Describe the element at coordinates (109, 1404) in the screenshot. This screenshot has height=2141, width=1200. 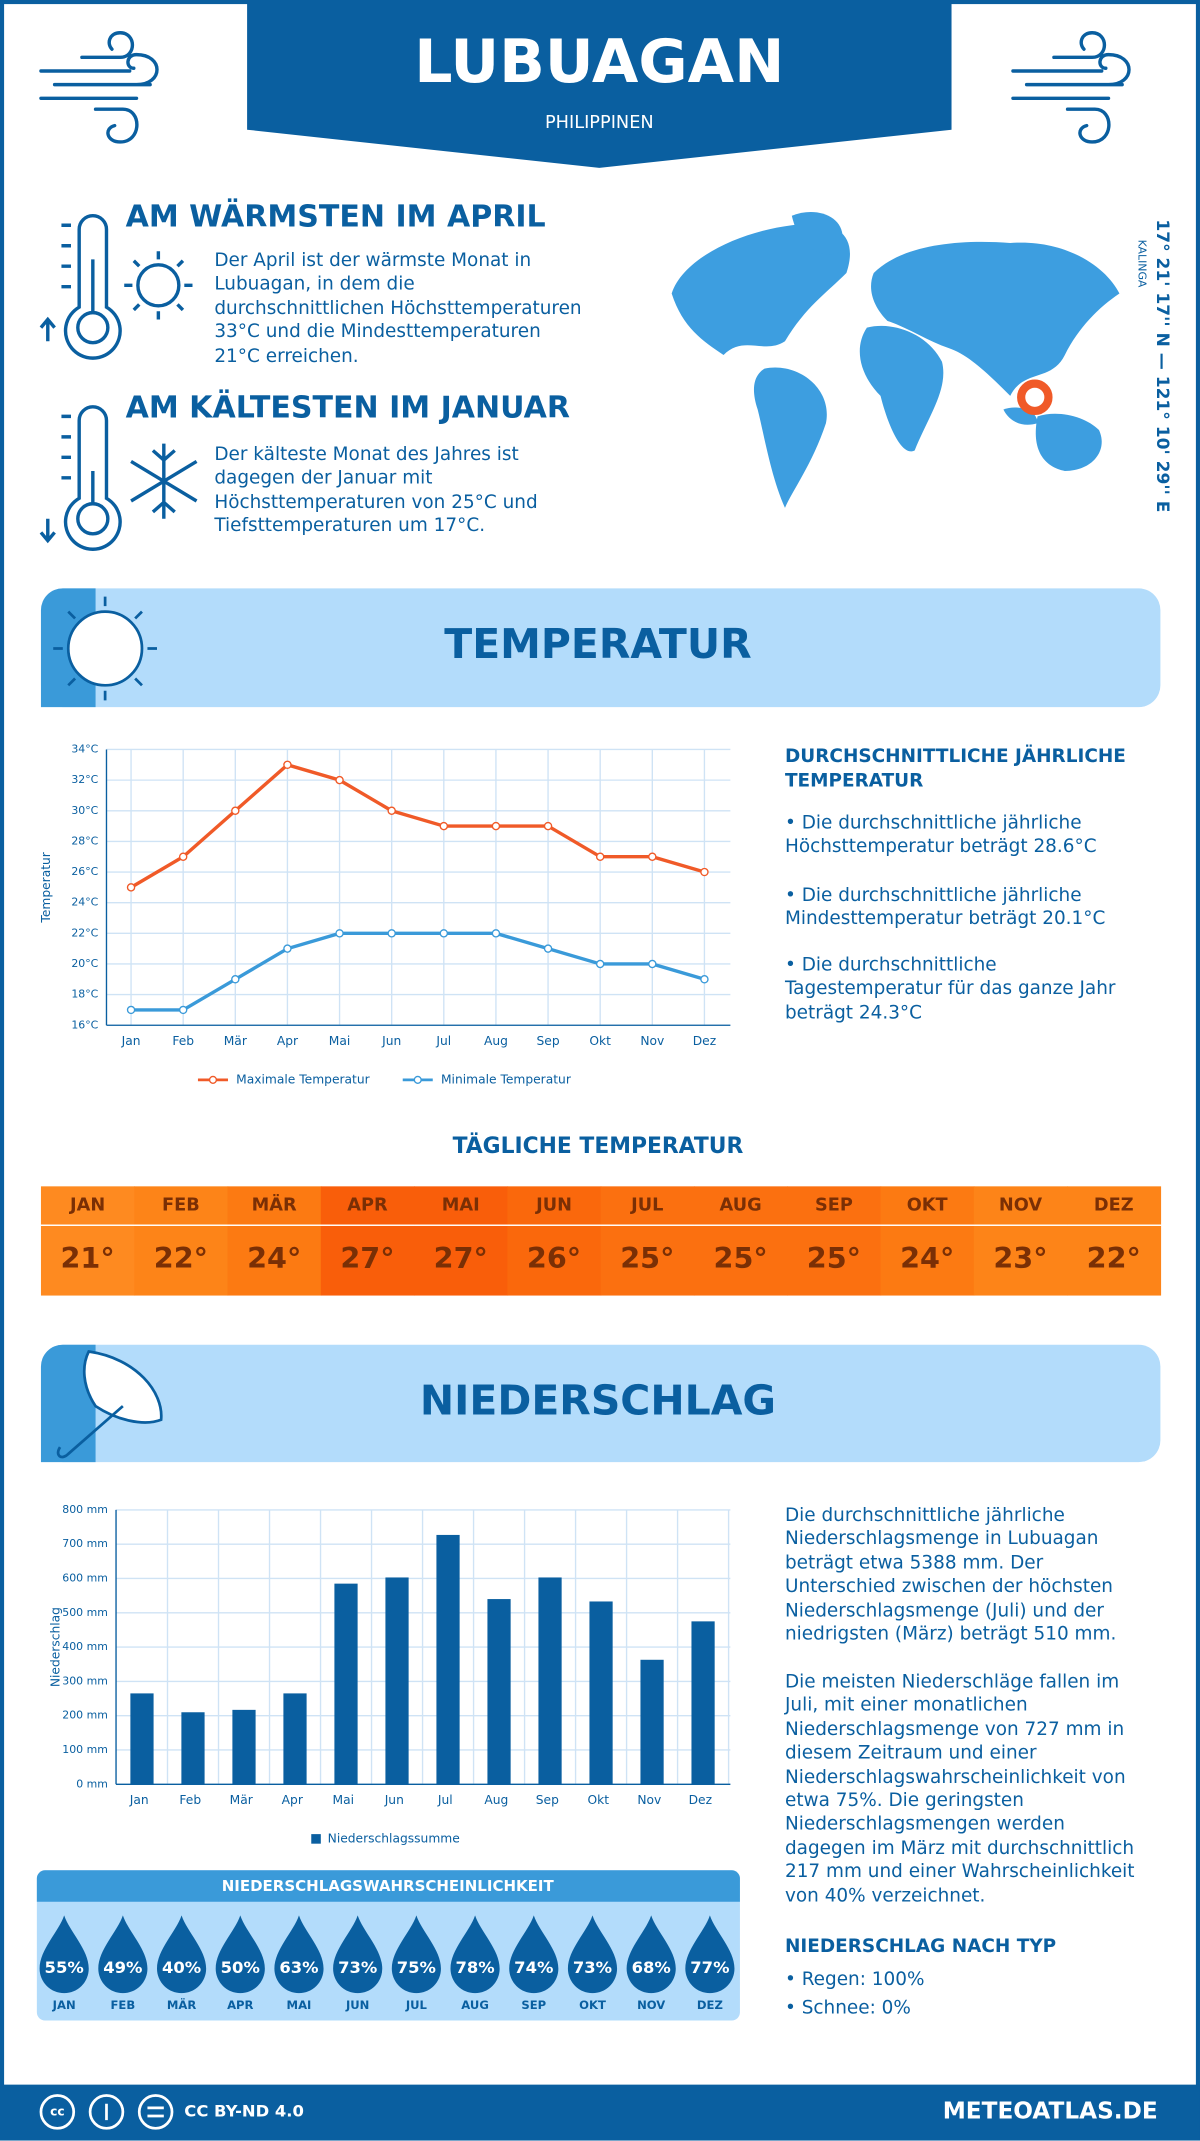
I see `umbrella-icon` at that location.